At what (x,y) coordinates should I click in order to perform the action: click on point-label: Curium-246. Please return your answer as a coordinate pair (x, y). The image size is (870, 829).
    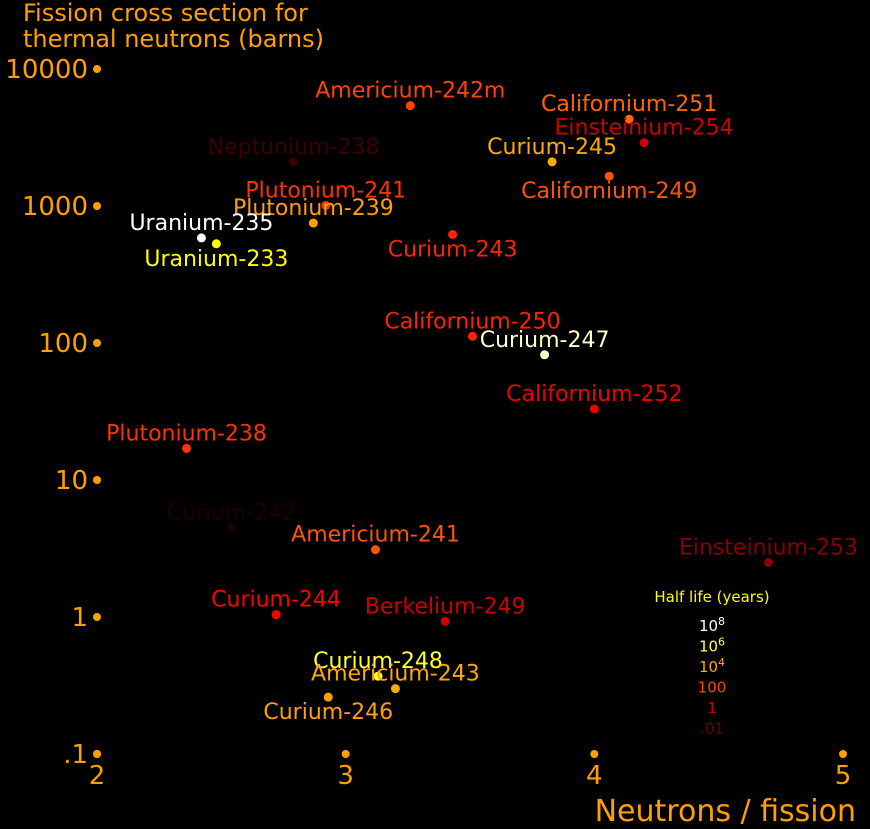
    Looking at the image, I should click on (328, 712).